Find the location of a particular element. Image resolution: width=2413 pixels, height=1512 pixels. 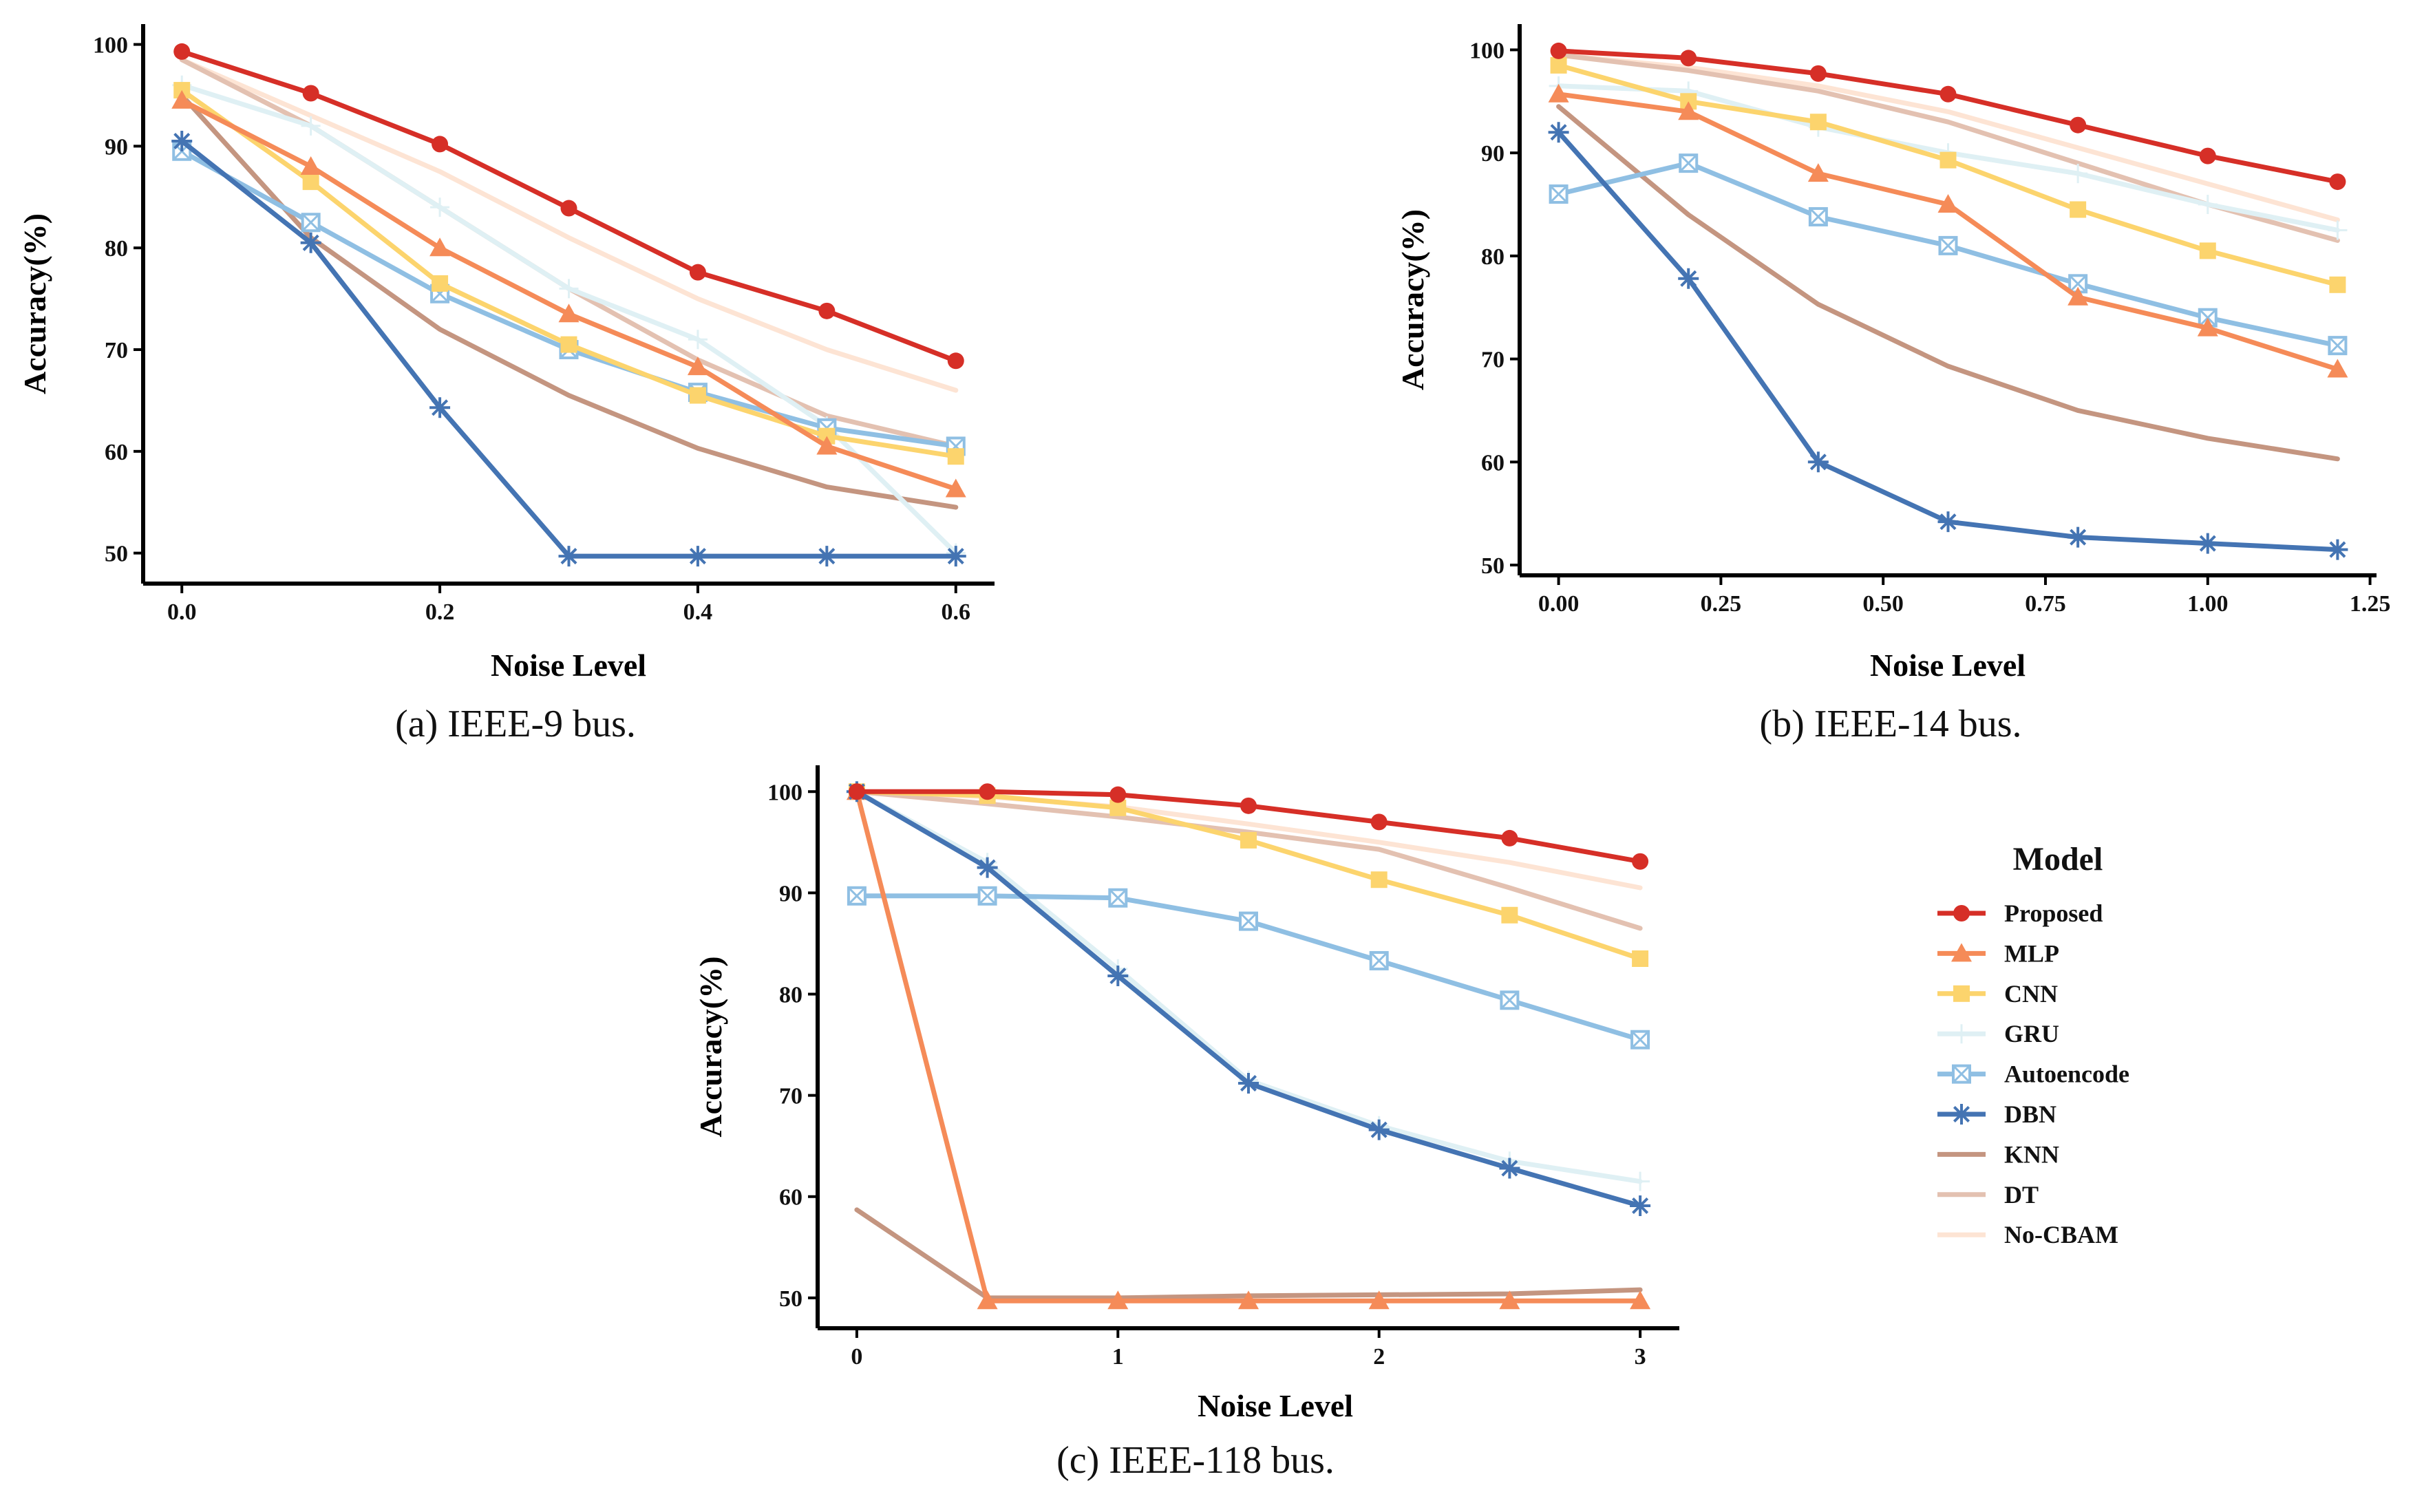

series-no-cbam is located at coordinates (1948, 137).